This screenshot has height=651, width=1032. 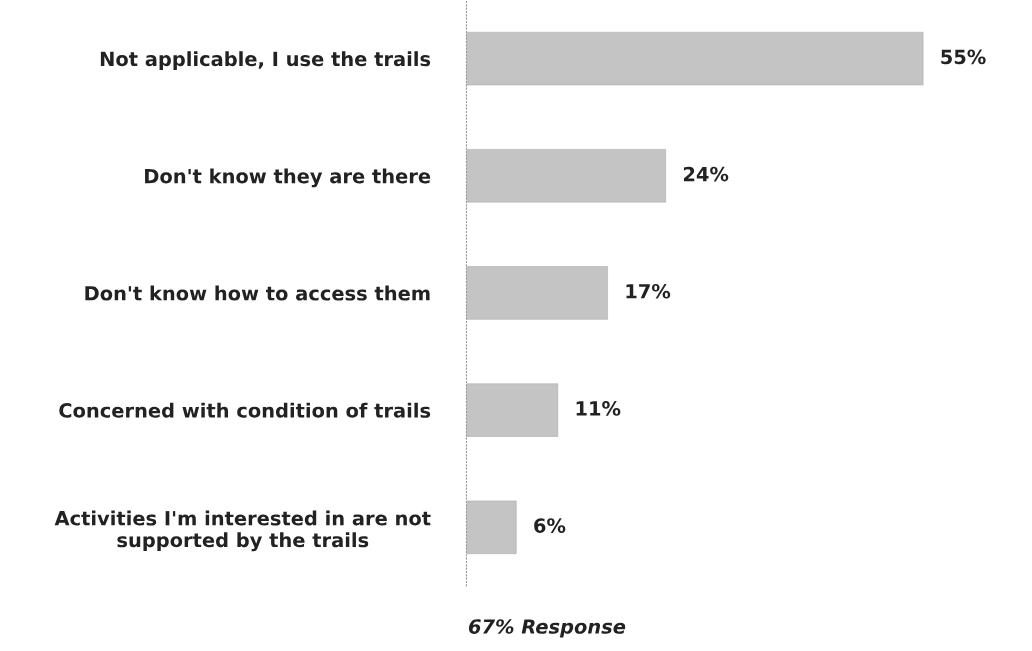 I want to click on data-label: 17%, so click(x=648, y=291).